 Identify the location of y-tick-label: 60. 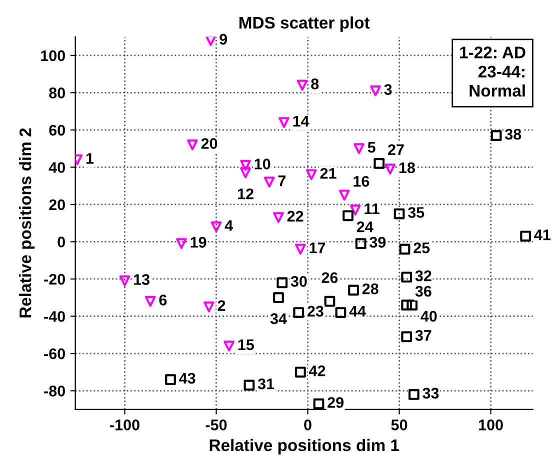
(57, 130).